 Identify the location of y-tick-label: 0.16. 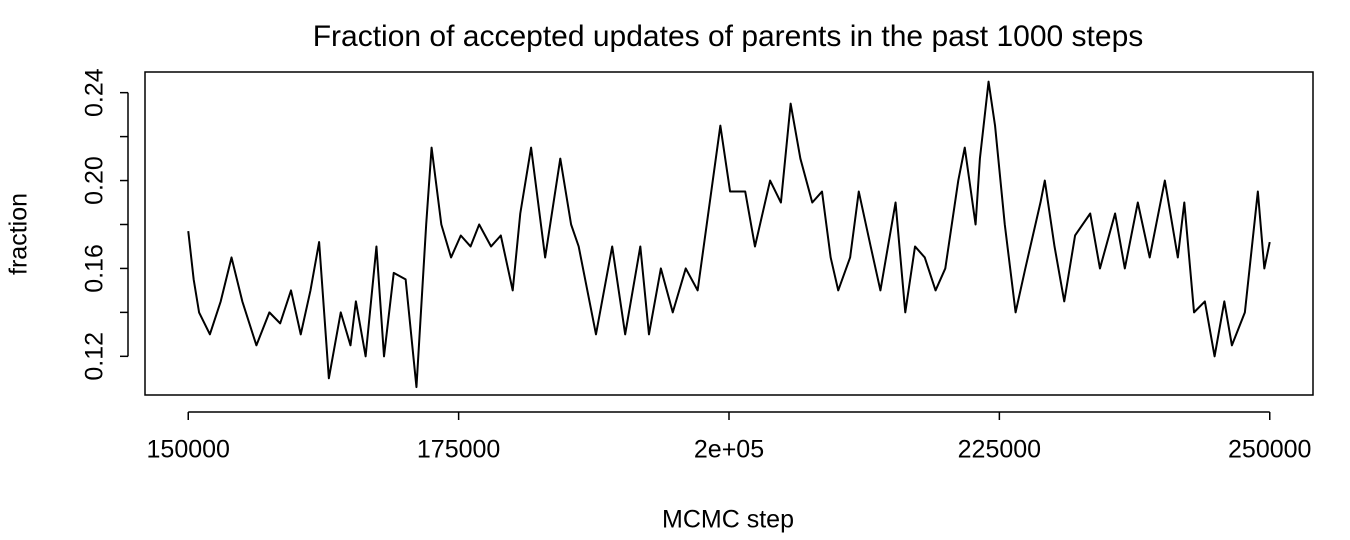
(95, 268).